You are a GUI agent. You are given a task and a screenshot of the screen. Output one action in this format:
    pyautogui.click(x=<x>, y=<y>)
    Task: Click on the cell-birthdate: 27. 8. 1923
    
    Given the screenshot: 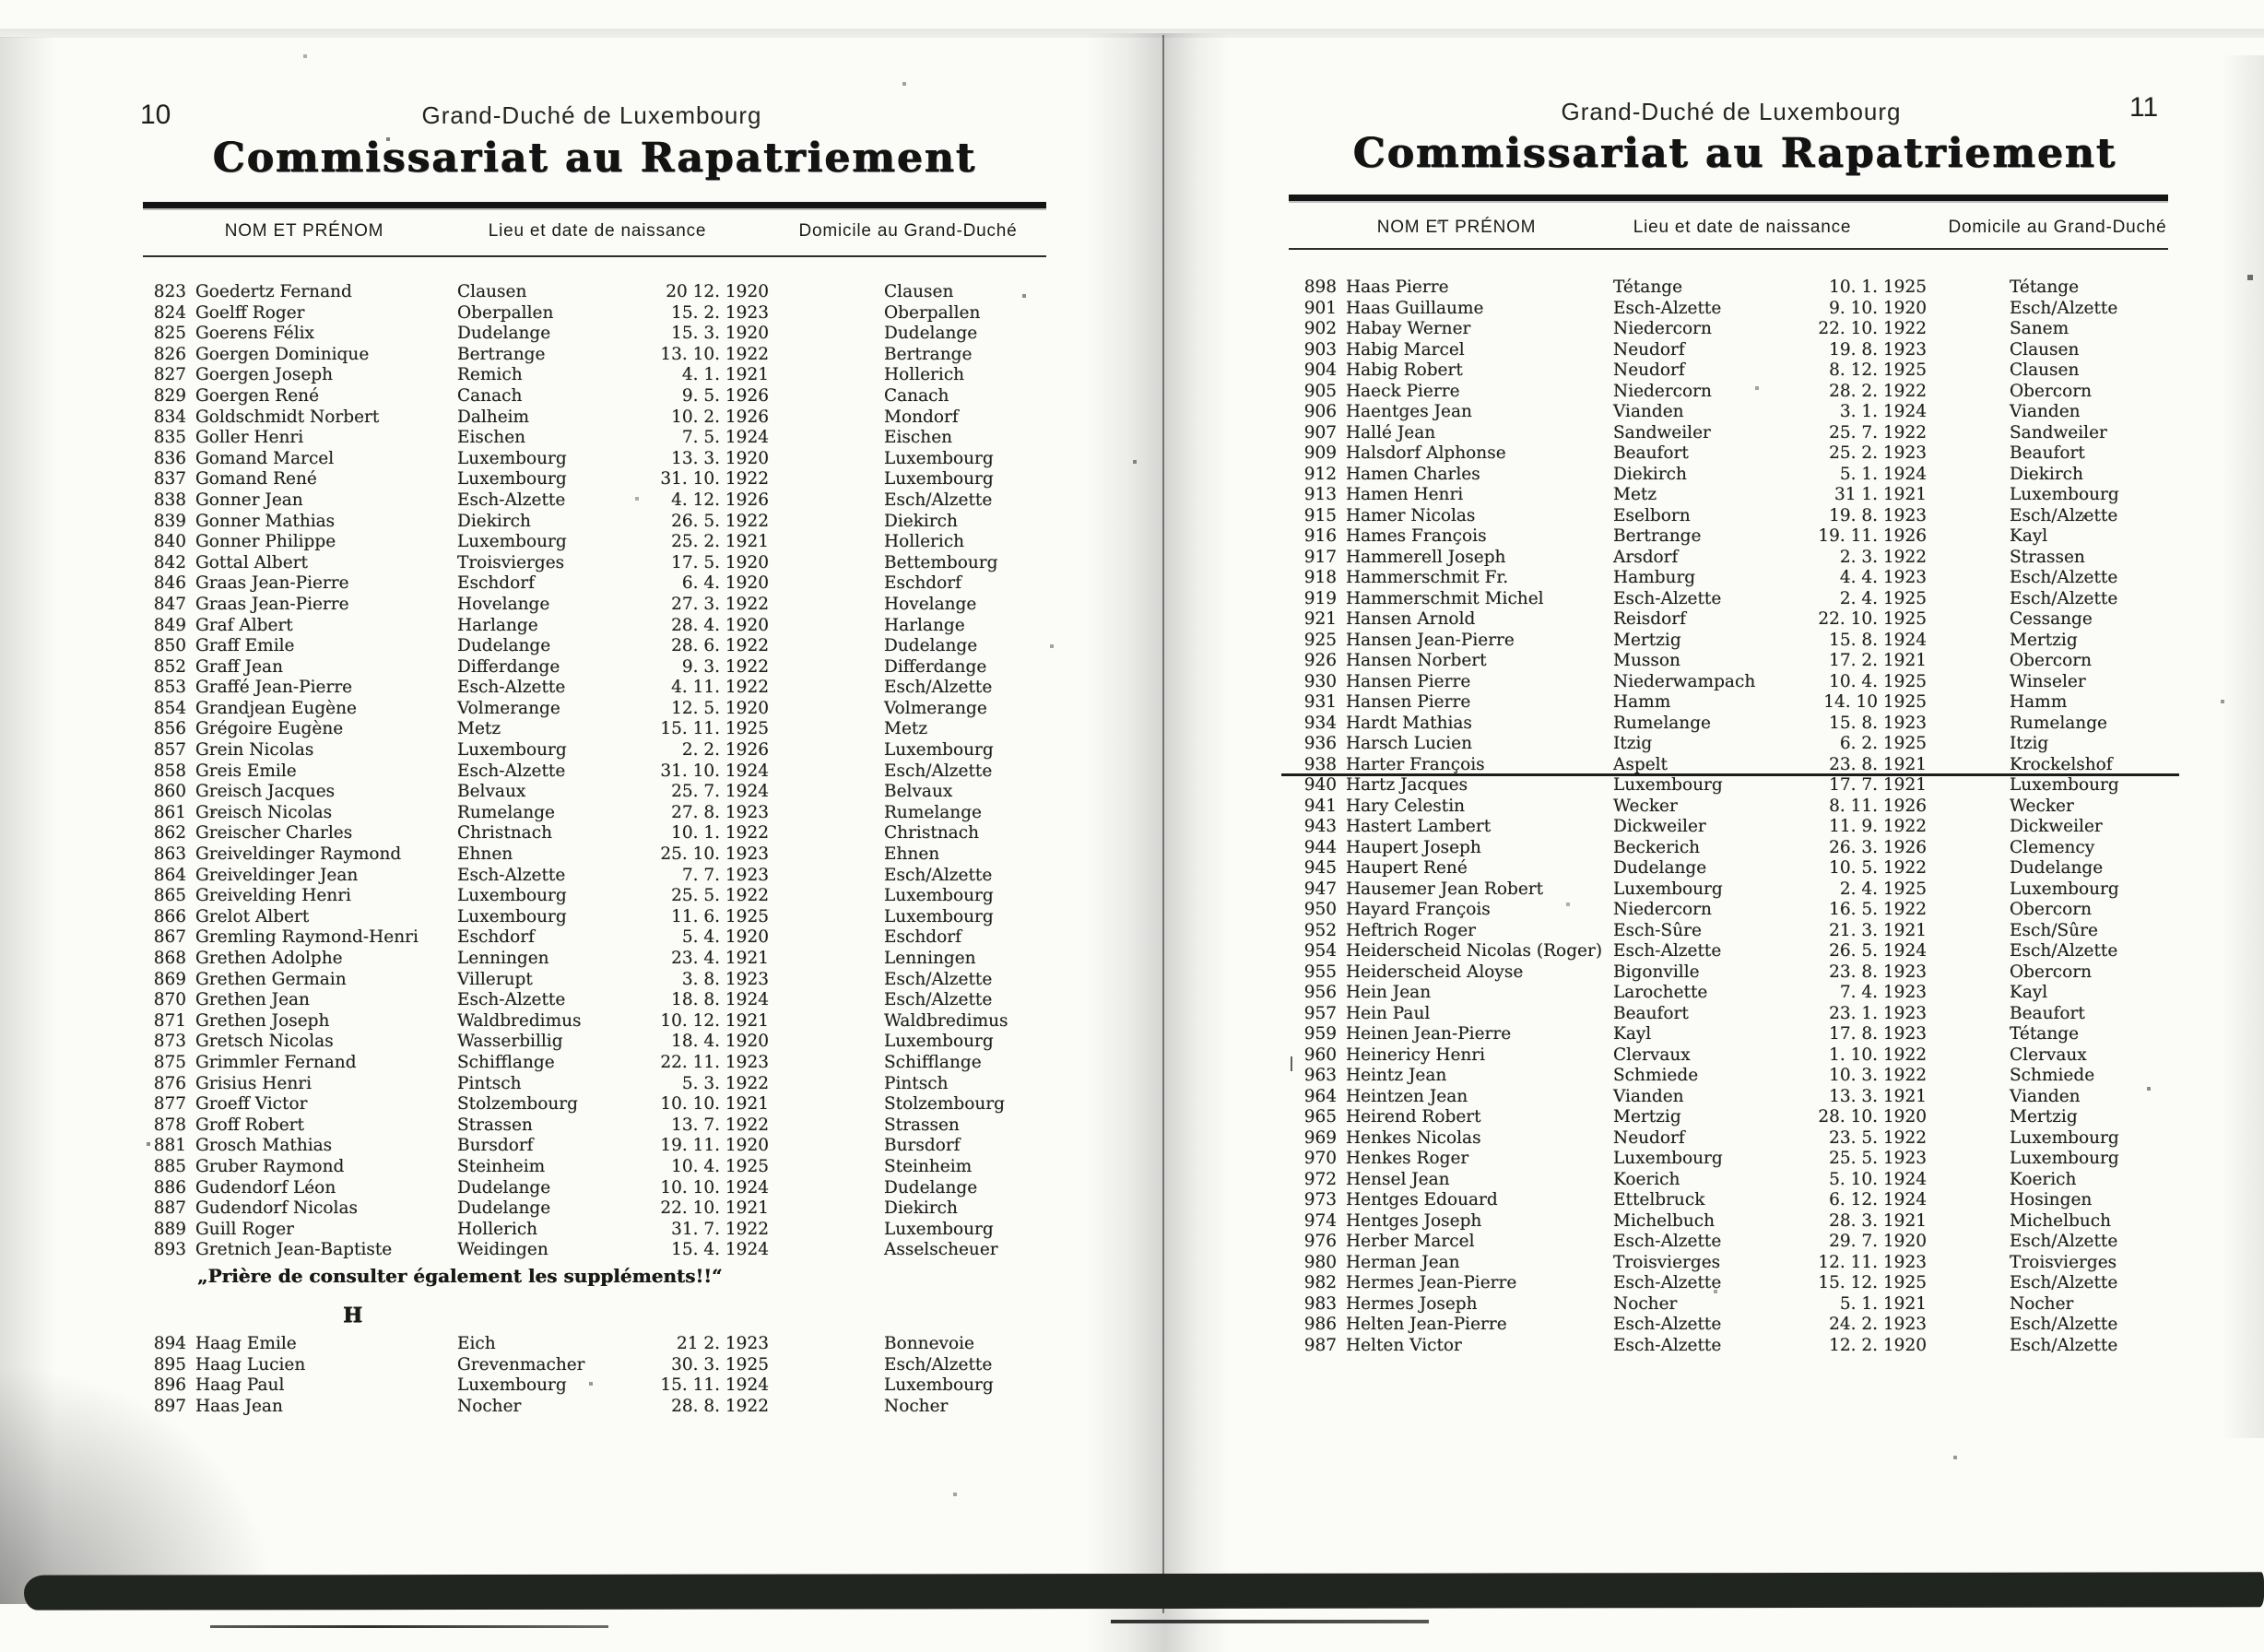 What is the action you would take?
    pyautogui.click(x=720, y=812)
    